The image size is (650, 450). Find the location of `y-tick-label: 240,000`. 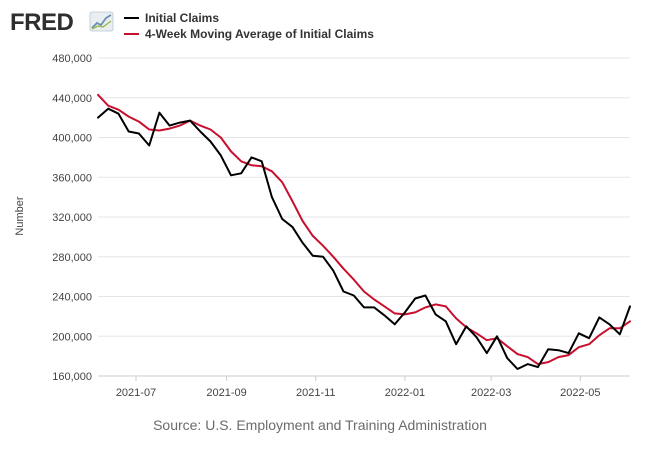

y-tick-label: 240,000 is located at coordinates (72, 298).